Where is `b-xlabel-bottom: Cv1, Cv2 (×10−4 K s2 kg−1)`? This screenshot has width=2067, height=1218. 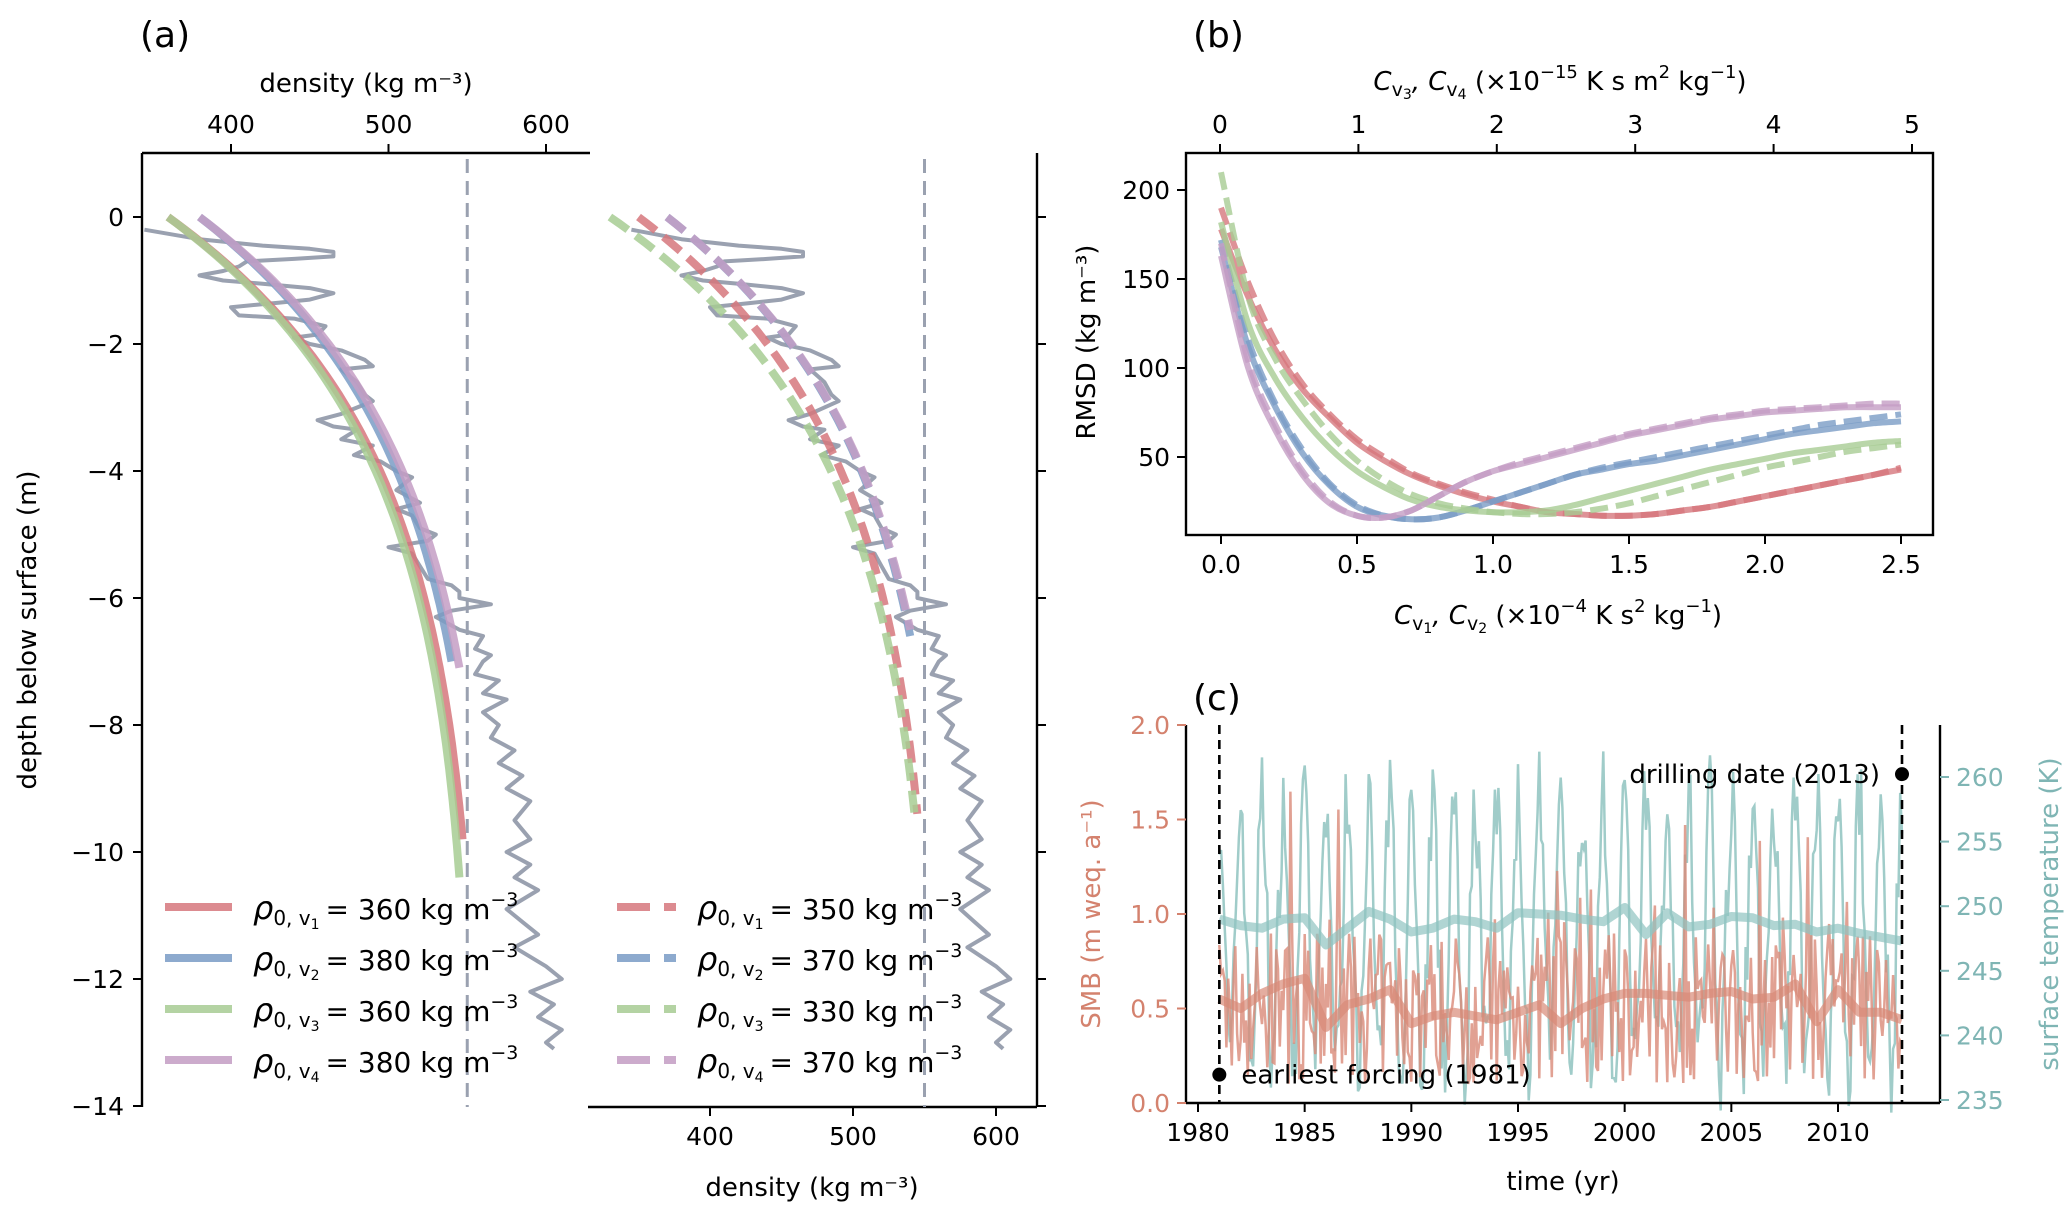
b-xlabel-bottom: Cv1, Cv2 (×10−4 K s2 kg−1) is located at coordinates (1558, 616).